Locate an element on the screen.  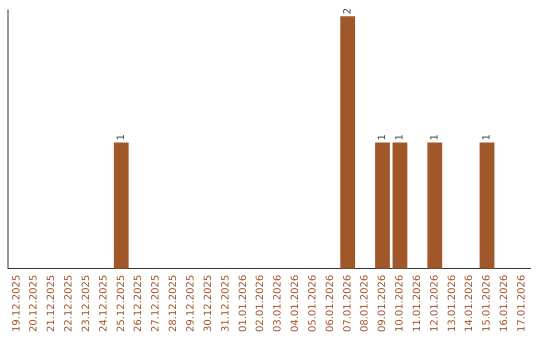
x-tick-label: 28.12.2025 is located at coordinates (174, 303).